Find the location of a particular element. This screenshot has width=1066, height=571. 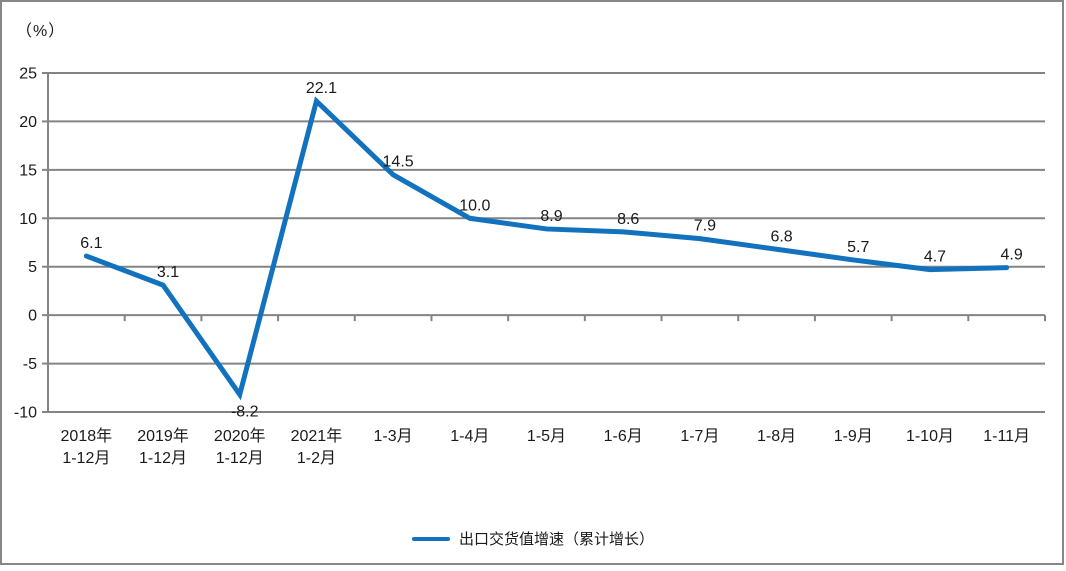

y-axis-tick-label: 20 is located at coordinates (28, 122).